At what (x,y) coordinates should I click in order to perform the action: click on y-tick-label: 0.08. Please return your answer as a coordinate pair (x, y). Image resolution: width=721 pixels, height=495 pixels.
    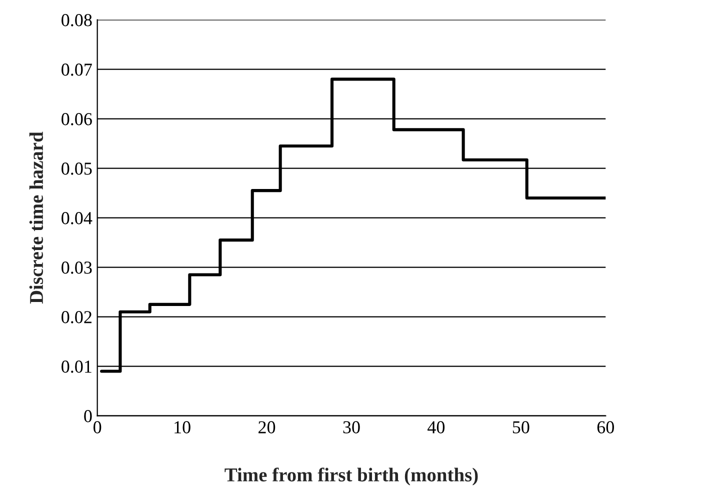
    Looking at the image, I should click on (77, 20).